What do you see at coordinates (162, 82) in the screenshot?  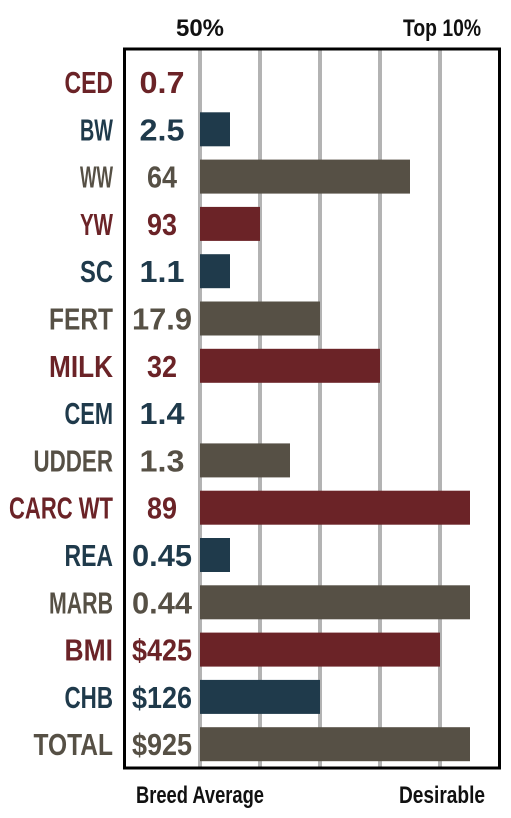 I see `trait-value: 0.7` at bounding box center [162, 82].